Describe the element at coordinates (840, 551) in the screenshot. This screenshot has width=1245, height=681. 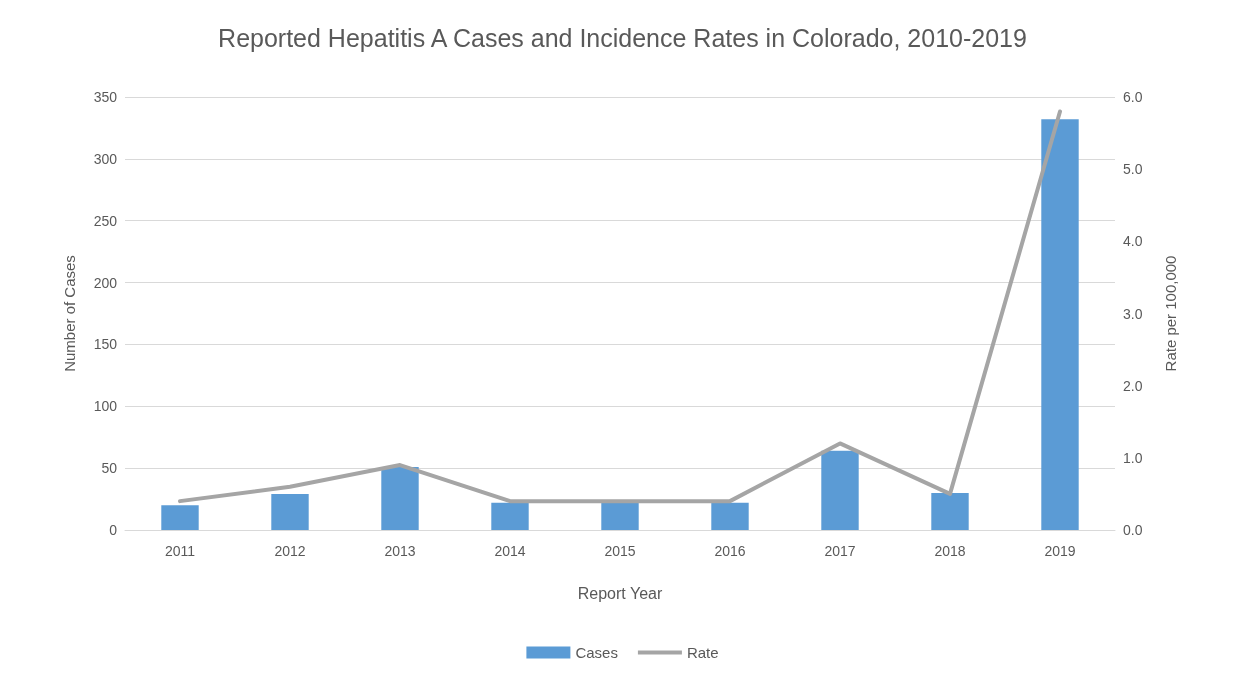
I see `x-tick-label: 2017` at that location.